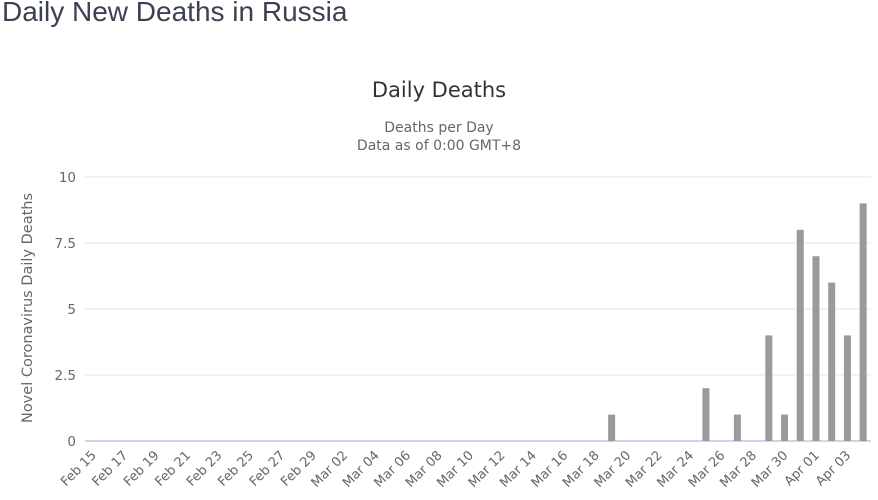 This screenshot has width=878, height=500. Describe the element at coordinates (175, 13) in the screenshot. I see `page-title: Daily New Deaths in Russia` at that location.